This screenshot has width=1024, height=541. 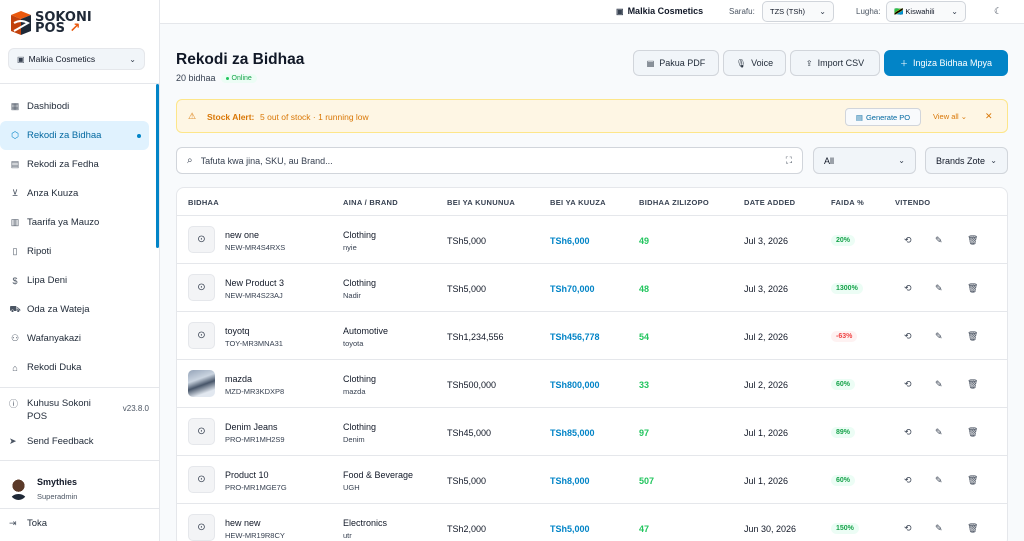 I want to click on users-icon: ⚇, so click(x=15, y=338).